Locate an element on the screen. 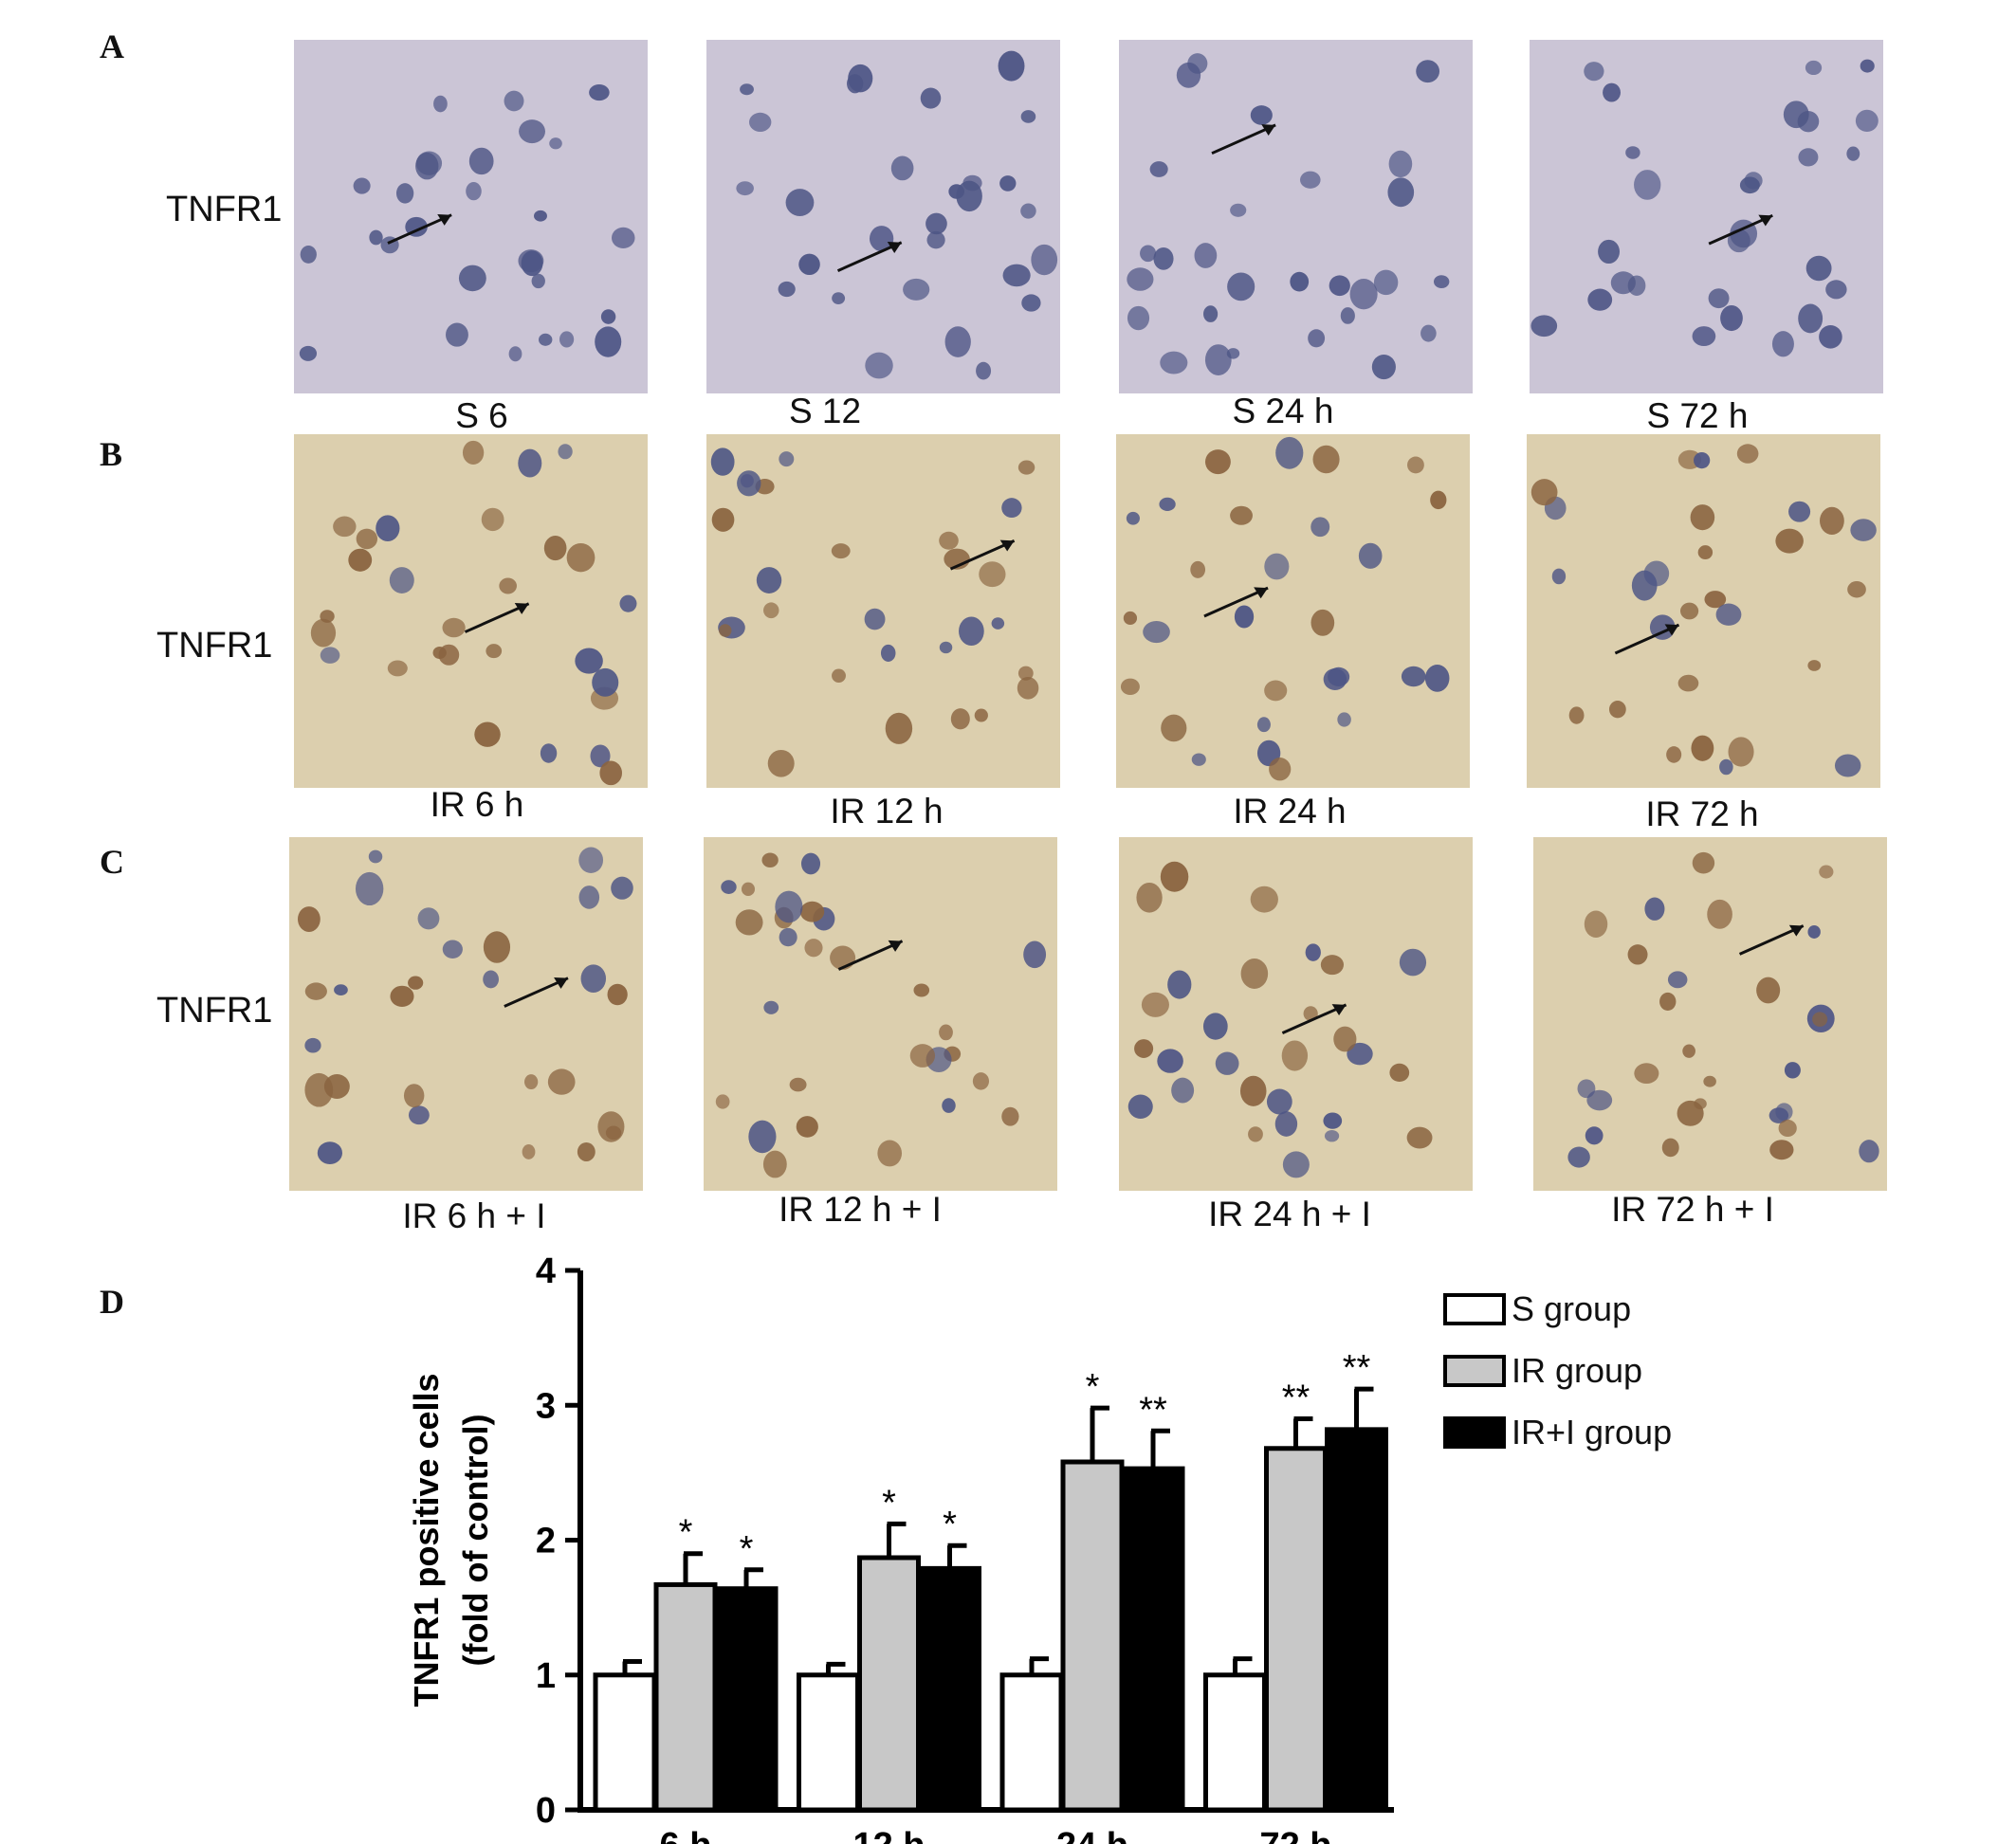 The height and width of the screenshot is (1844, 2016). row-label-a: TNFR1 is located at coordinates (224, 209).